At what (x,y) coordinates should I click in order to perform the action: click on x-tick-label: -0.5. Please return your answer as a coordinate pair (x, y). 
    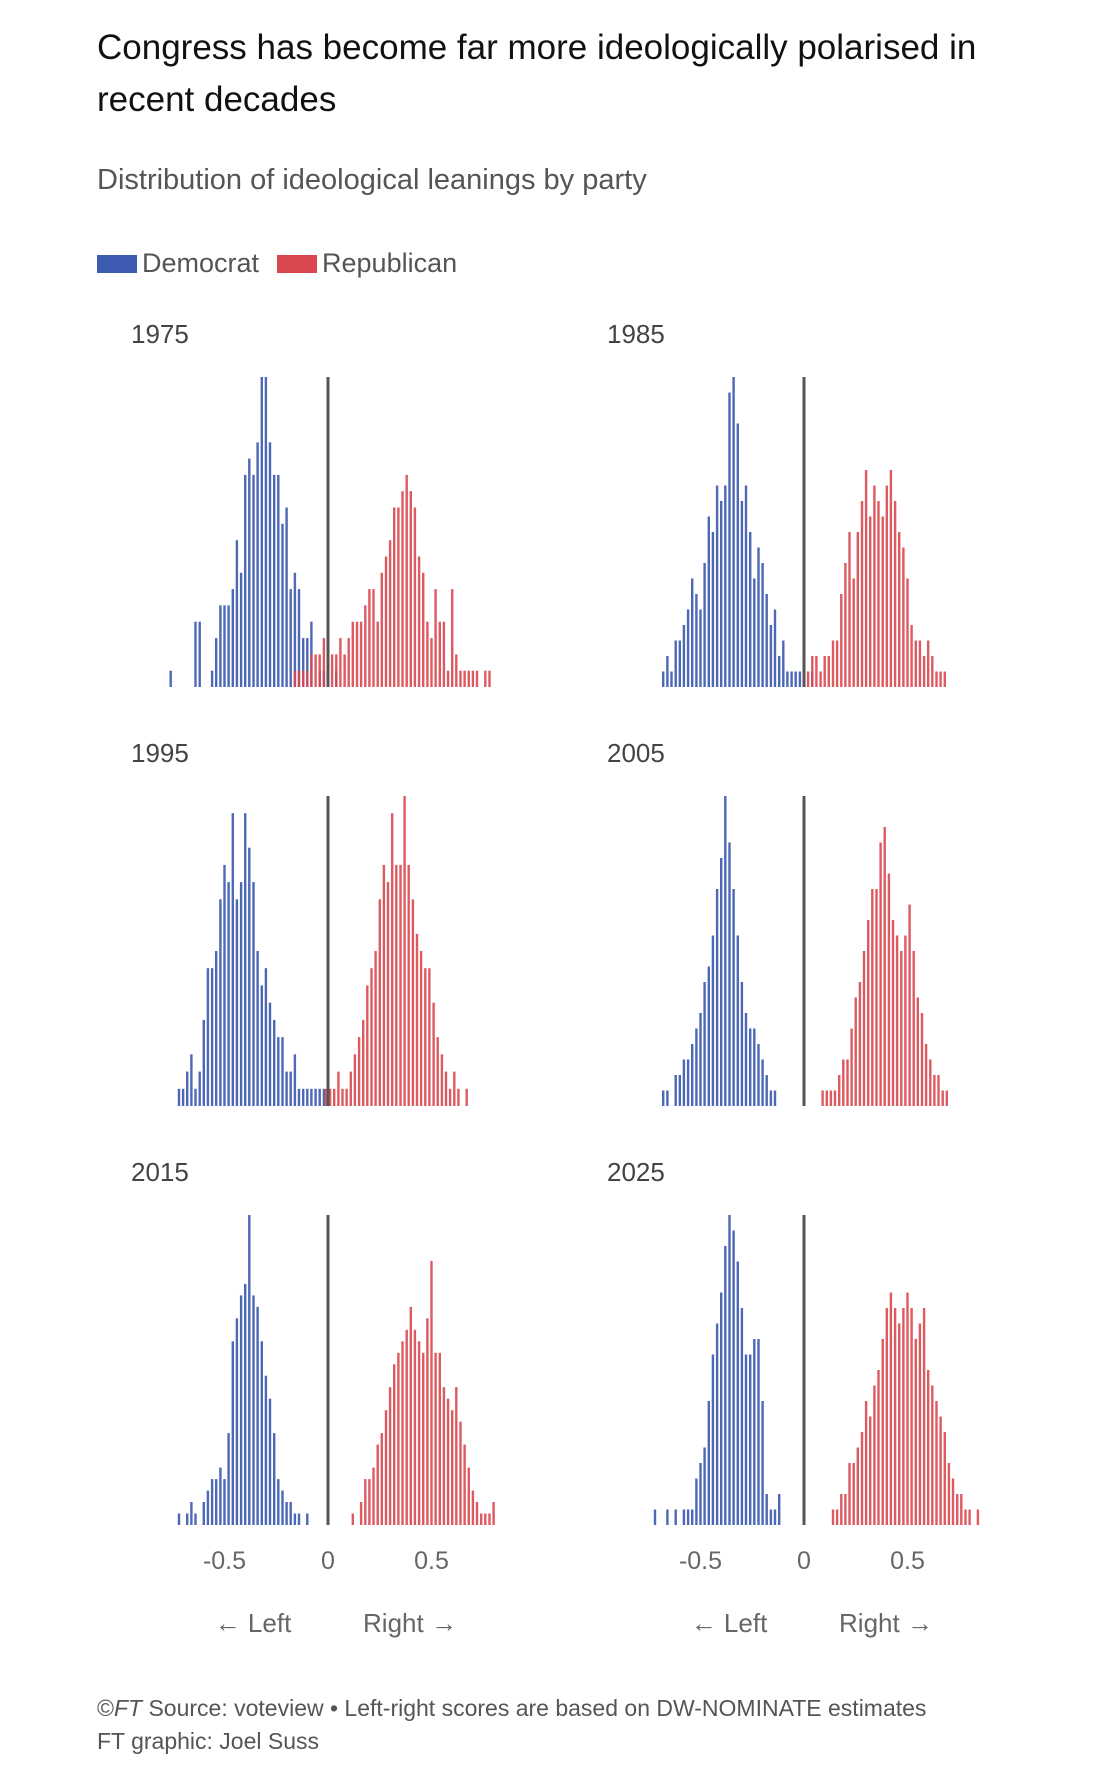
    Looking at the image, I should click on (224, 1561).